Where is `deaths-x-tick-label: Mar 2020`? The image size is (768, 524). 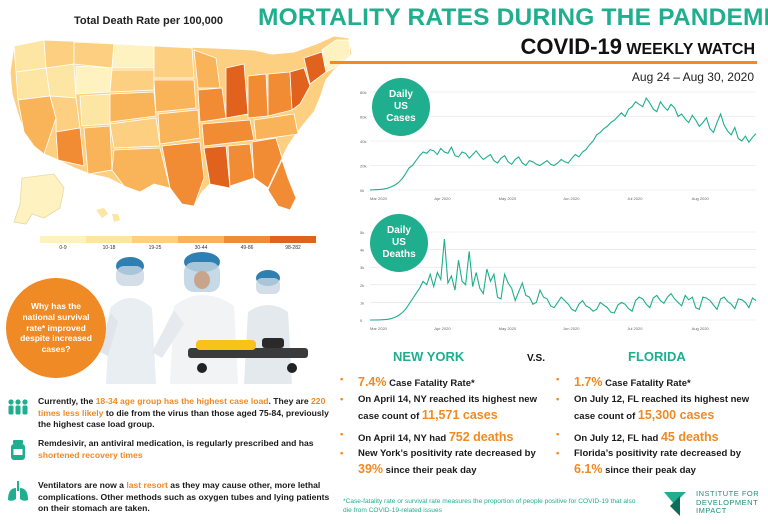
deaths-x-tick-label: Mar 2020 is located at coordinates (379, 328).